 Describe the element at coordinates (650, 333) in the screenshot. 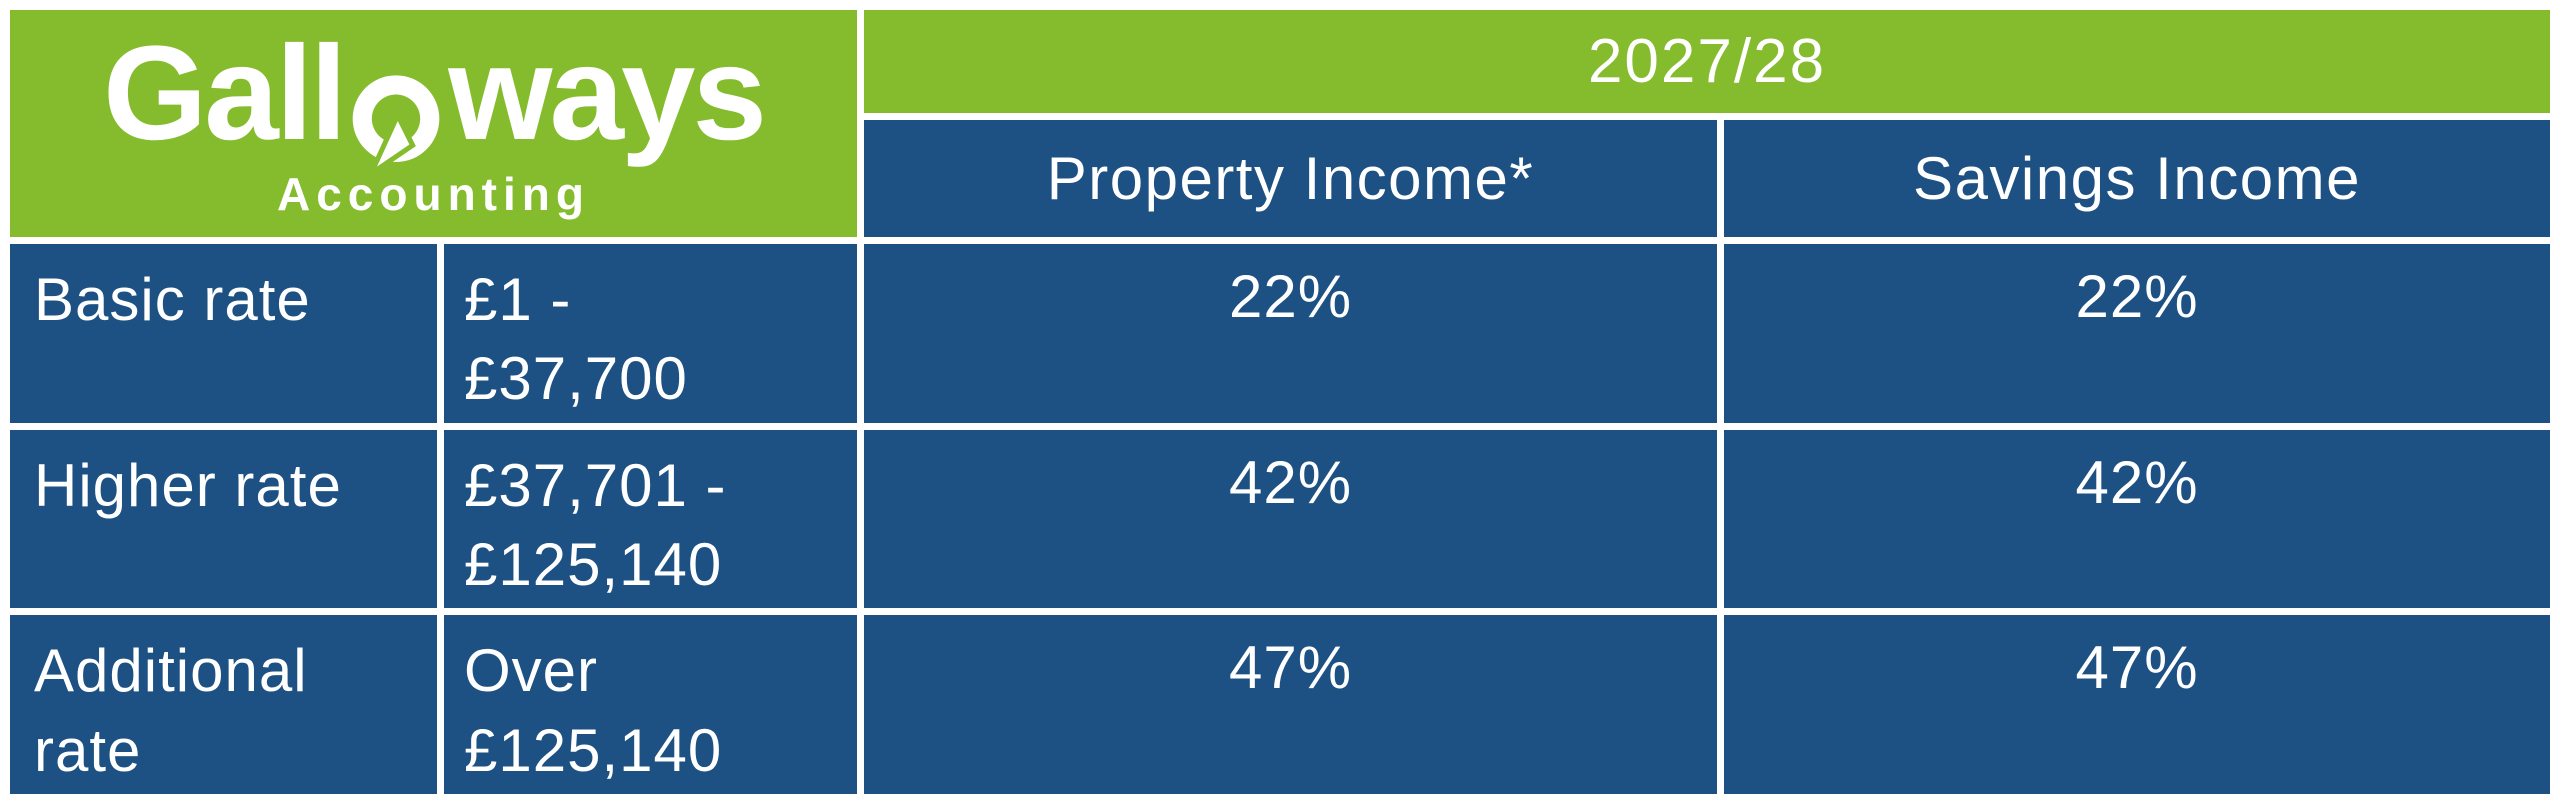

I see `row-band-basic-rate: £1 - £37,700` at that location.